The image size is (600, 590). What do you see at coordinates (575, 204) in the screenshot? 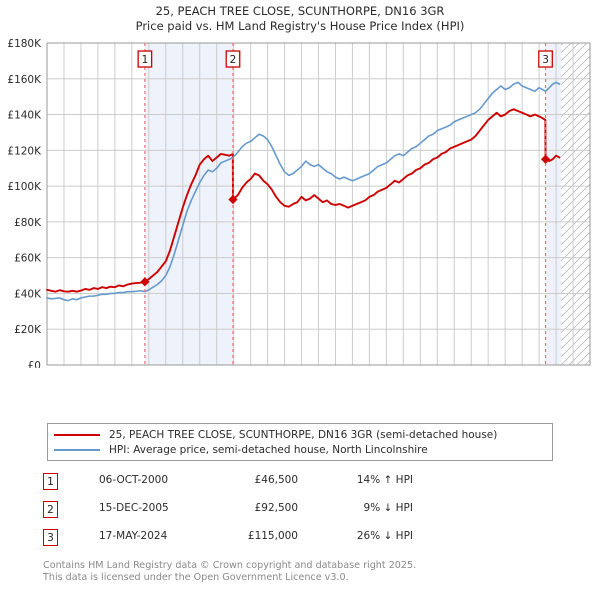
I see `future-region` at bounding box center [575, 204].